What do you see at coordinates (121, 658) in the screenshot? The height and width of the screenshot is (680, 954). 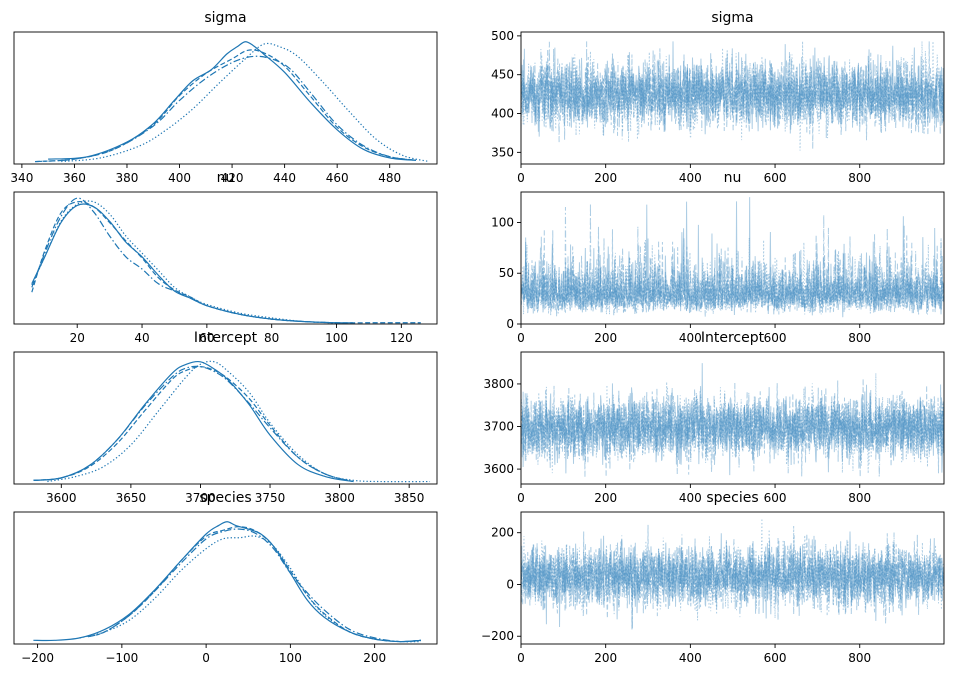 I see `species-kde-xtick-label: −100` at bounding box center [121, 658].